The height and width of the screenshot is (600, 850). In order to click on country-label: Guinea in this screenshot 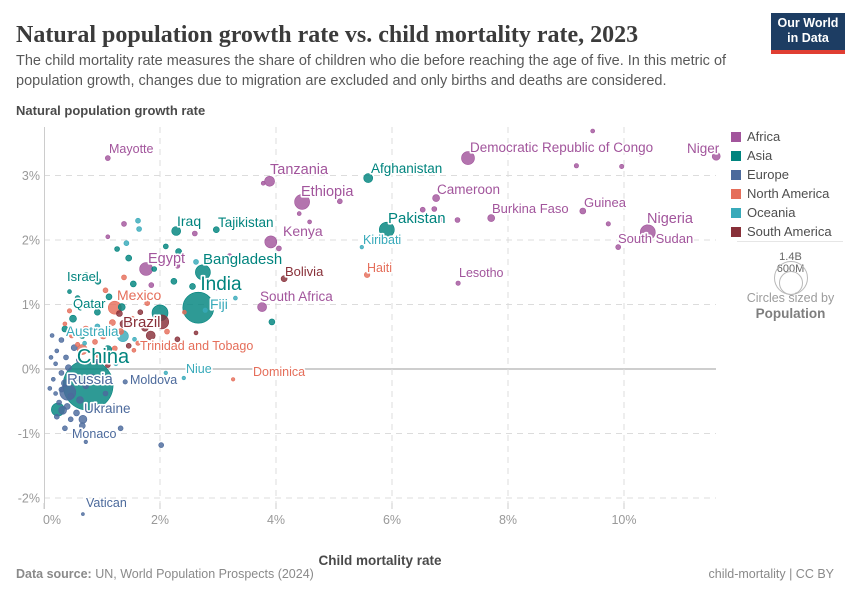, I will do `click(605, 202)`.